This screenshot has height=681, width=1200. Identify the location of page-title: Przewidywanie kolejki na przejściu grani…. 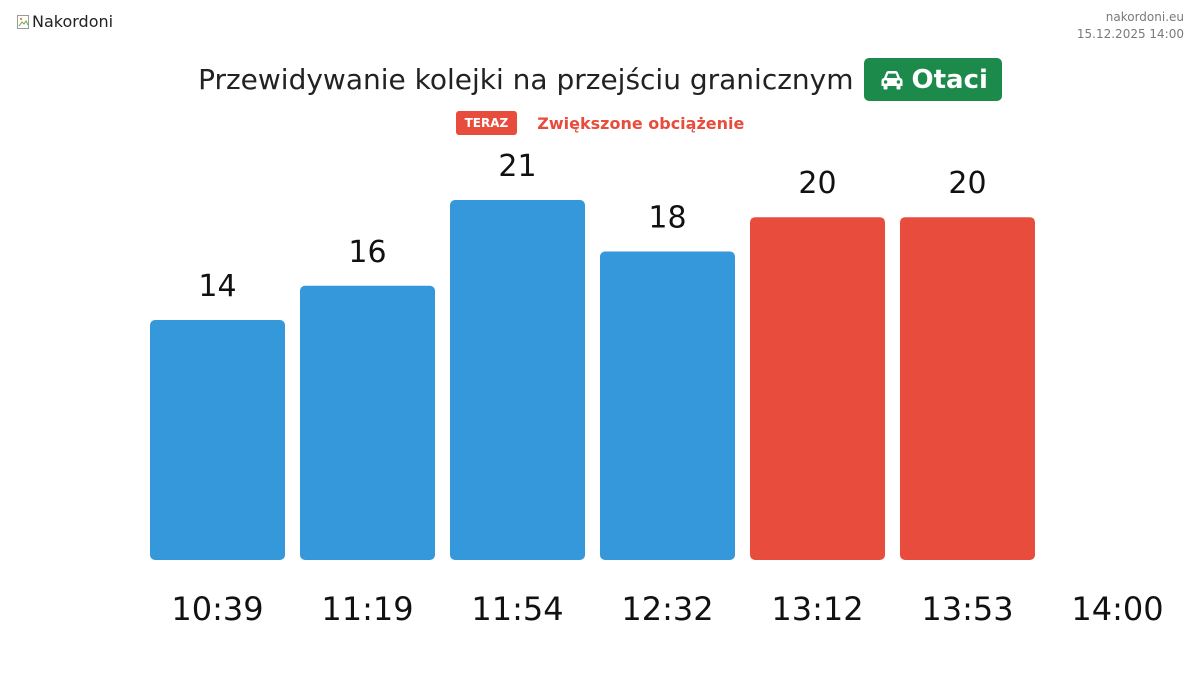
(526, 79).